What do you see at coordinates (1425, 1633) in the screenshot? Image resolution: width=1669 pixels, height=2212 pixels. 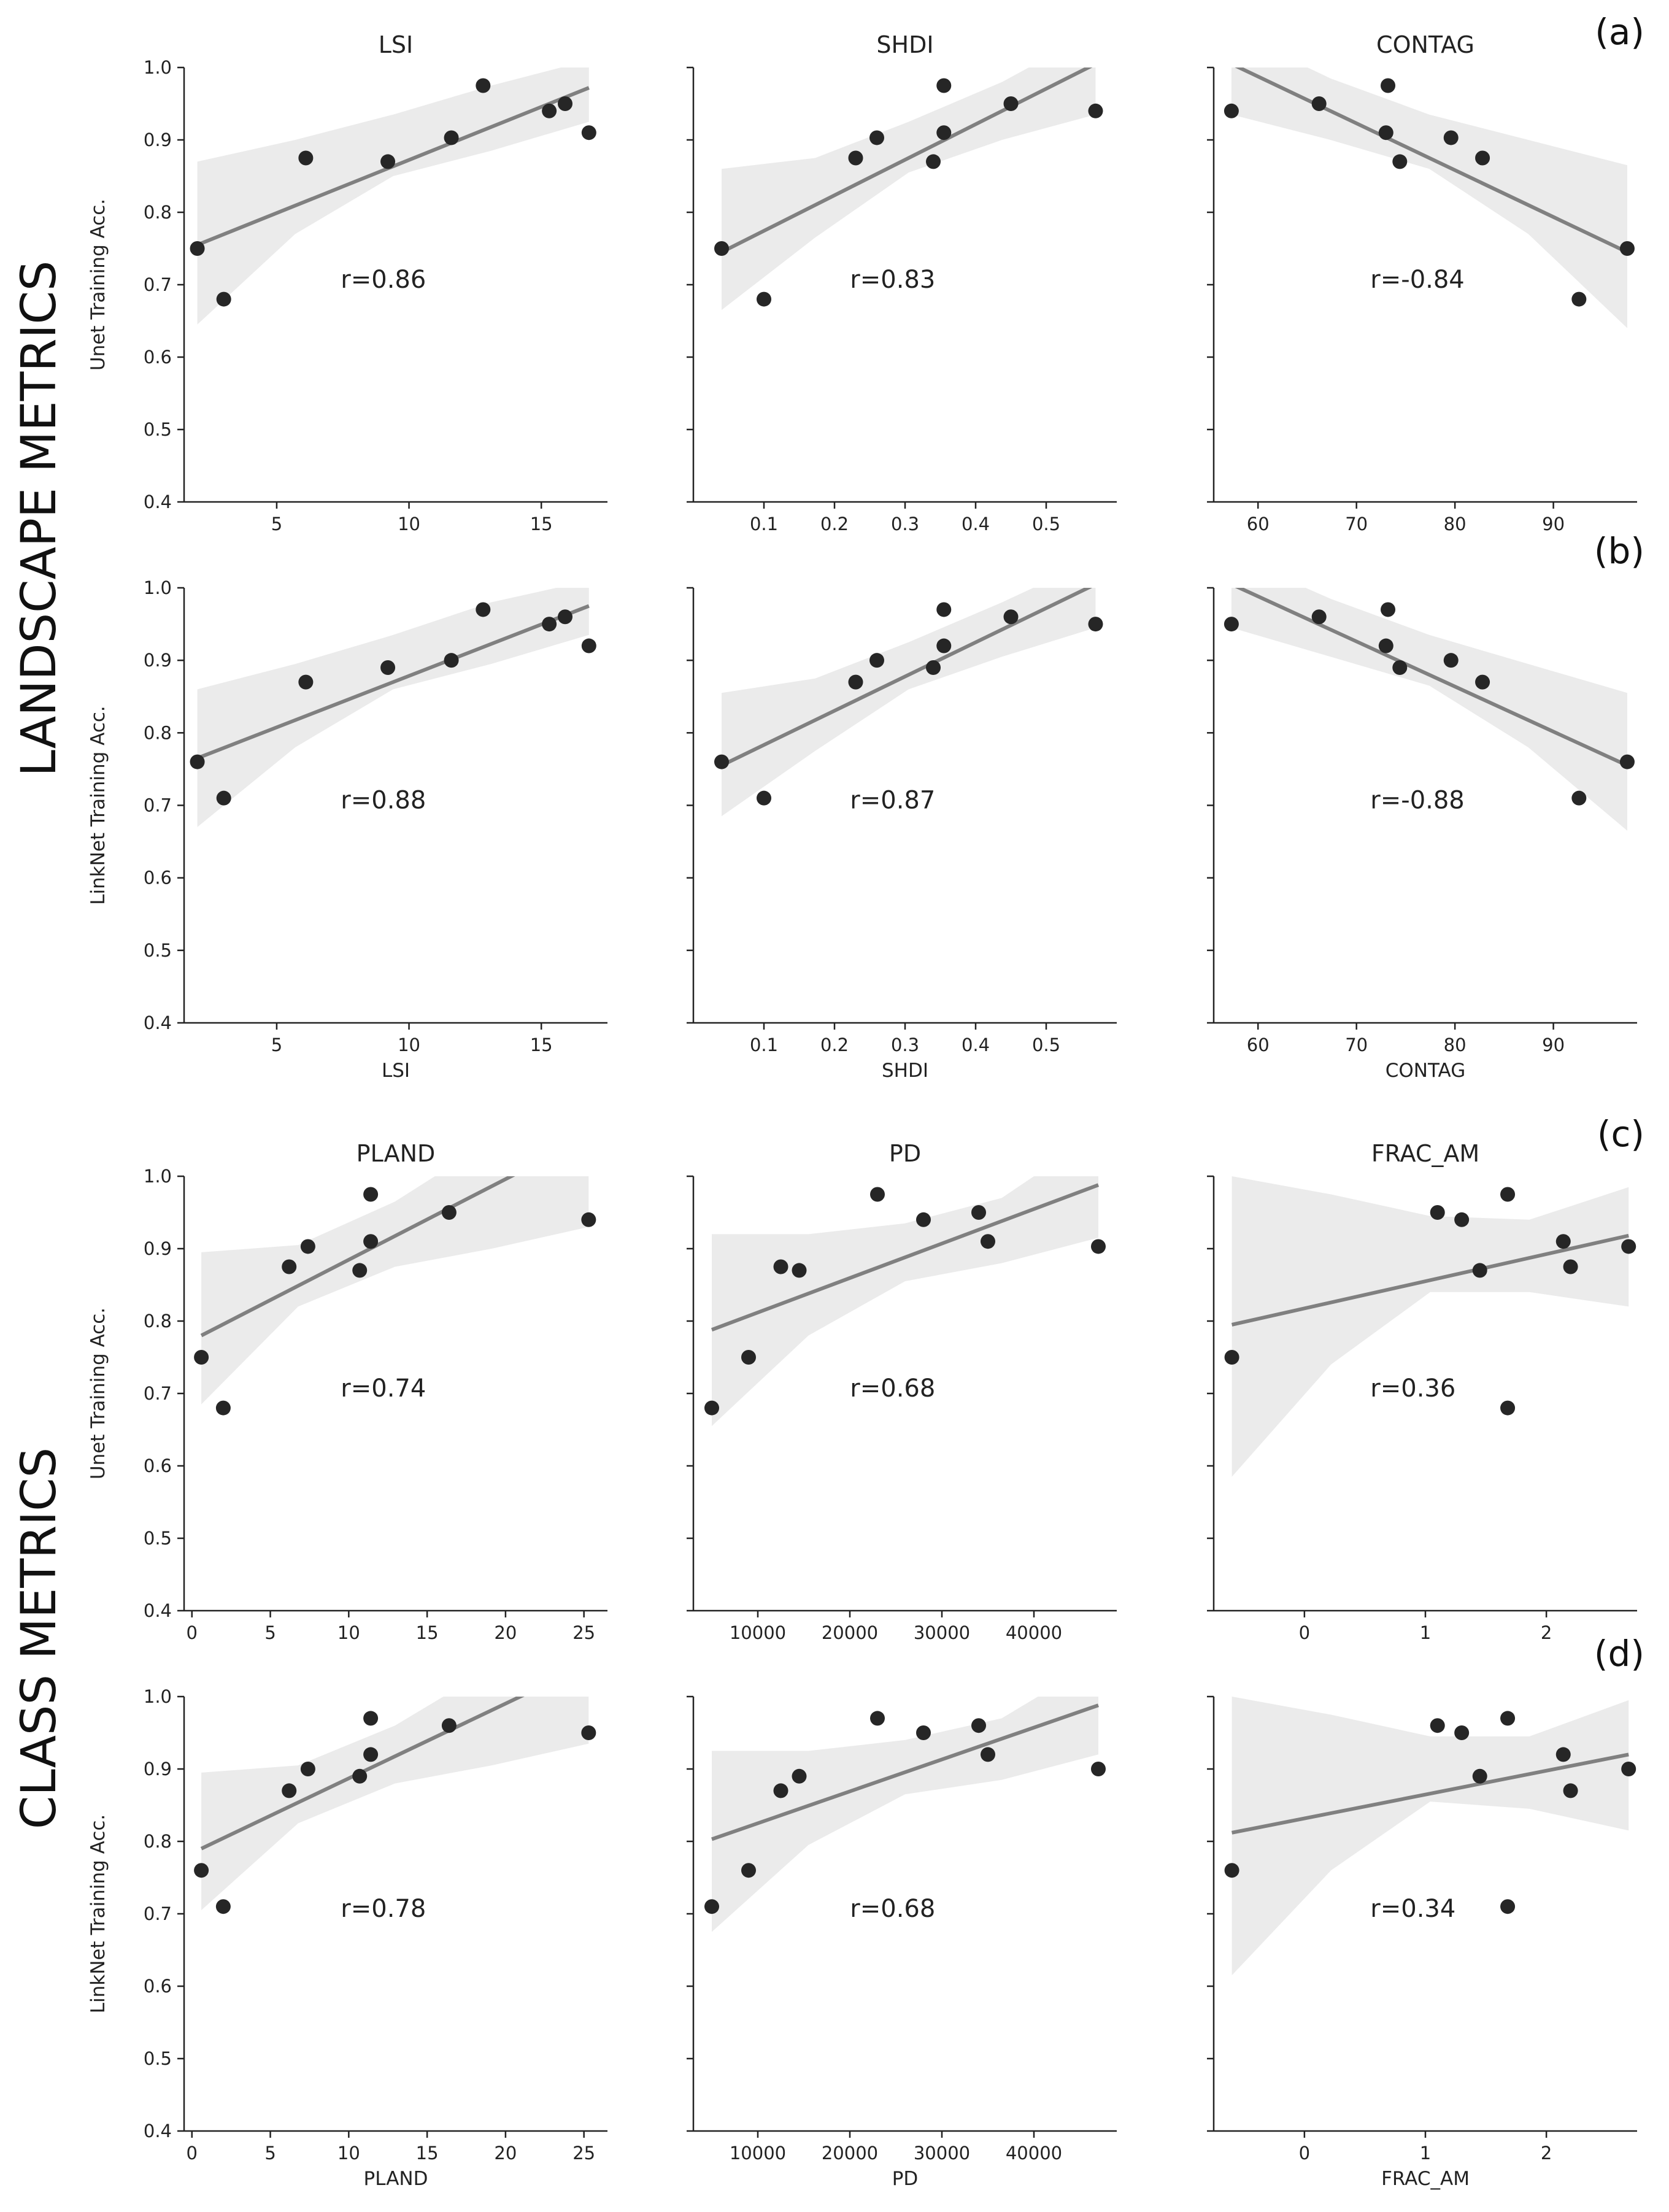 I see `x-tick-label: 1` at bounding box center [1425, 1633].